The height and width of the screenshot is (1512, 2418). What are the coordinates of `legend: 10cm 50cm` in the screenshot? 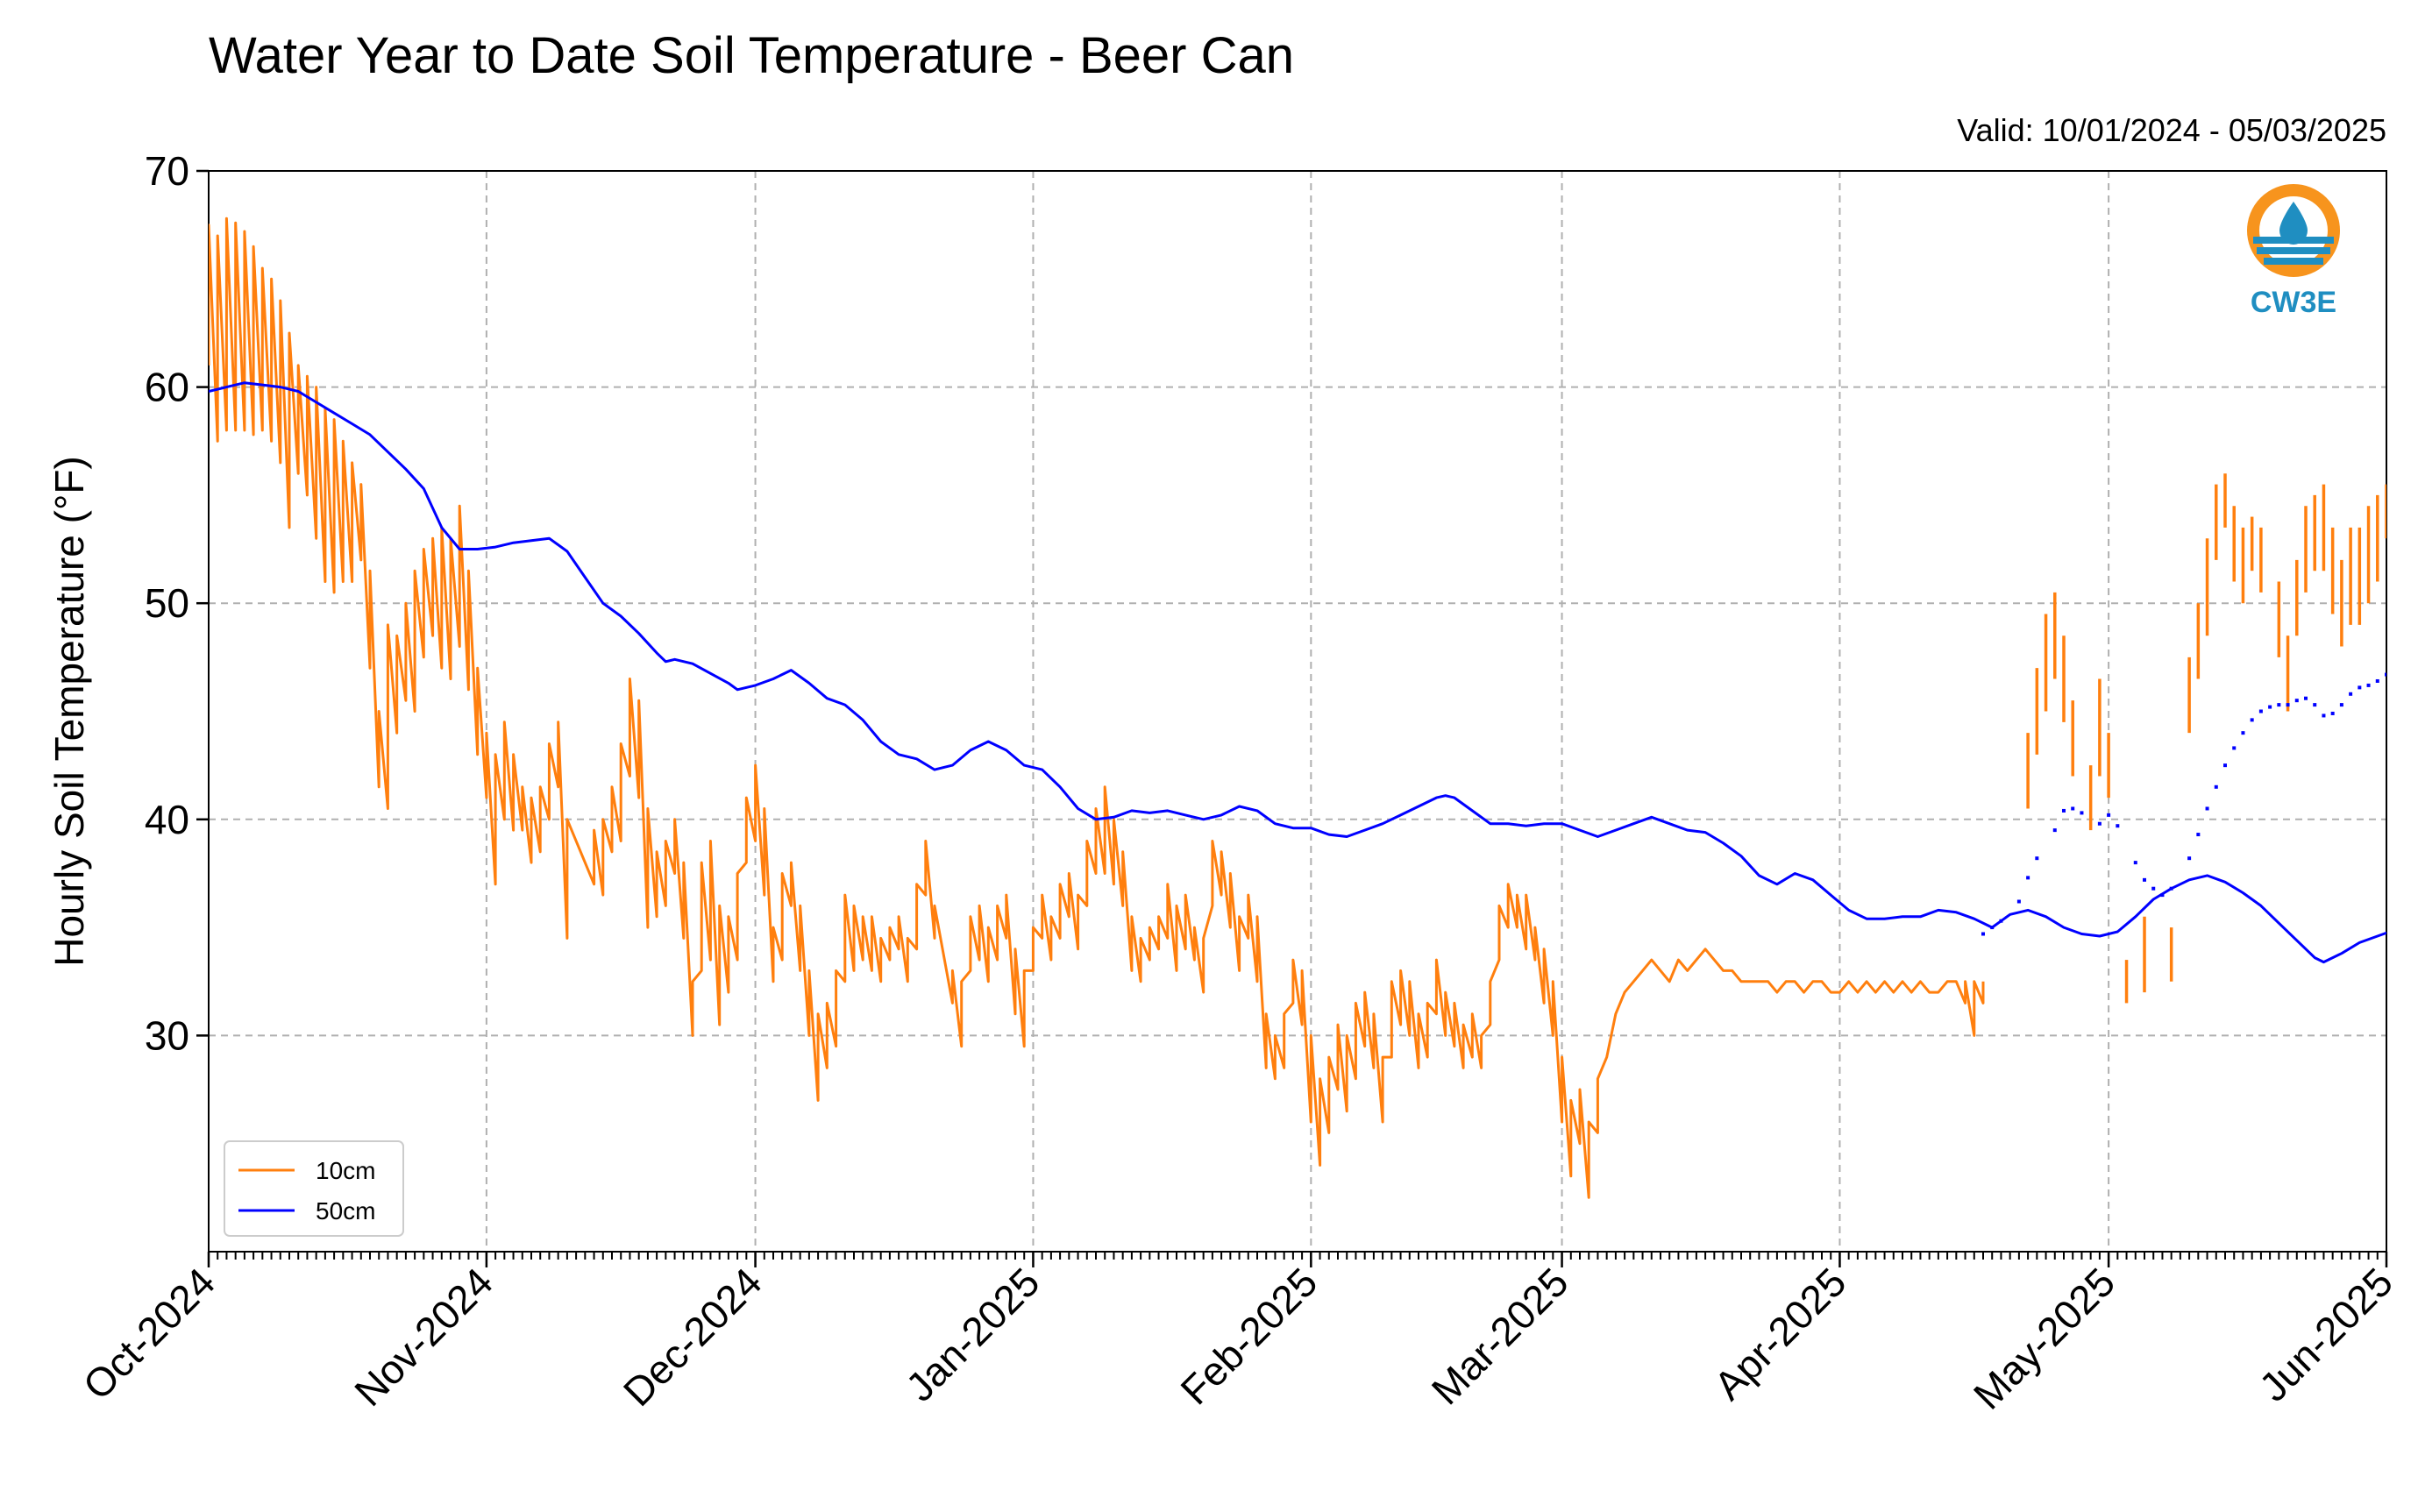 It's located at (314, 1188).